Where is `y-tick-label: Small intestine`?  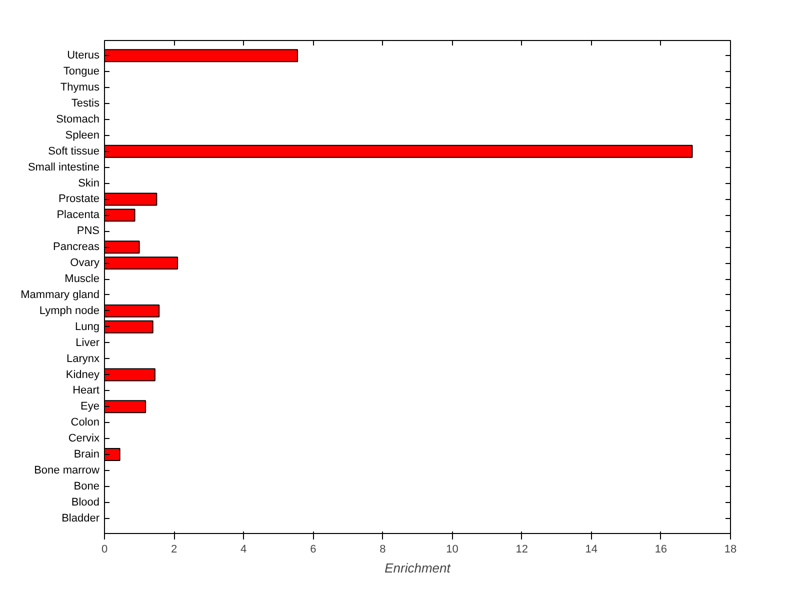
y-tick-label: Small intestine is located at coordinates (64, 167).